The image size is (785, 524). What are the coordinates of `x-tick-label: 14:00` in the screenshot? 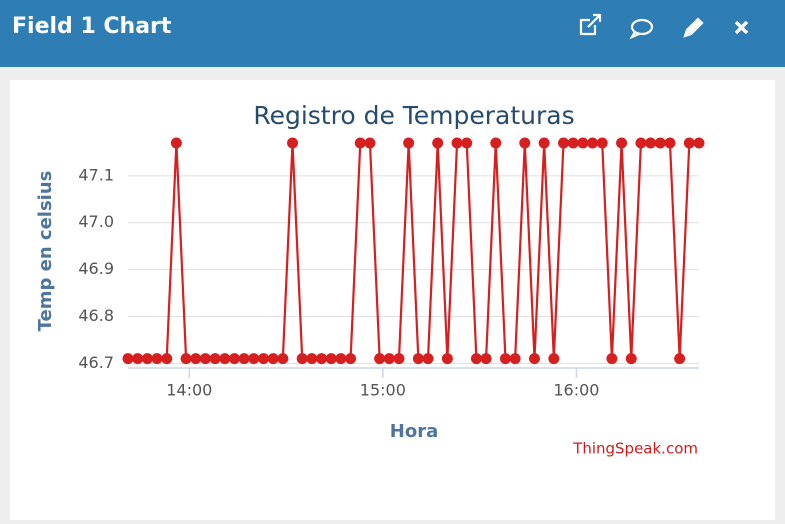 It's located at (189, 390).